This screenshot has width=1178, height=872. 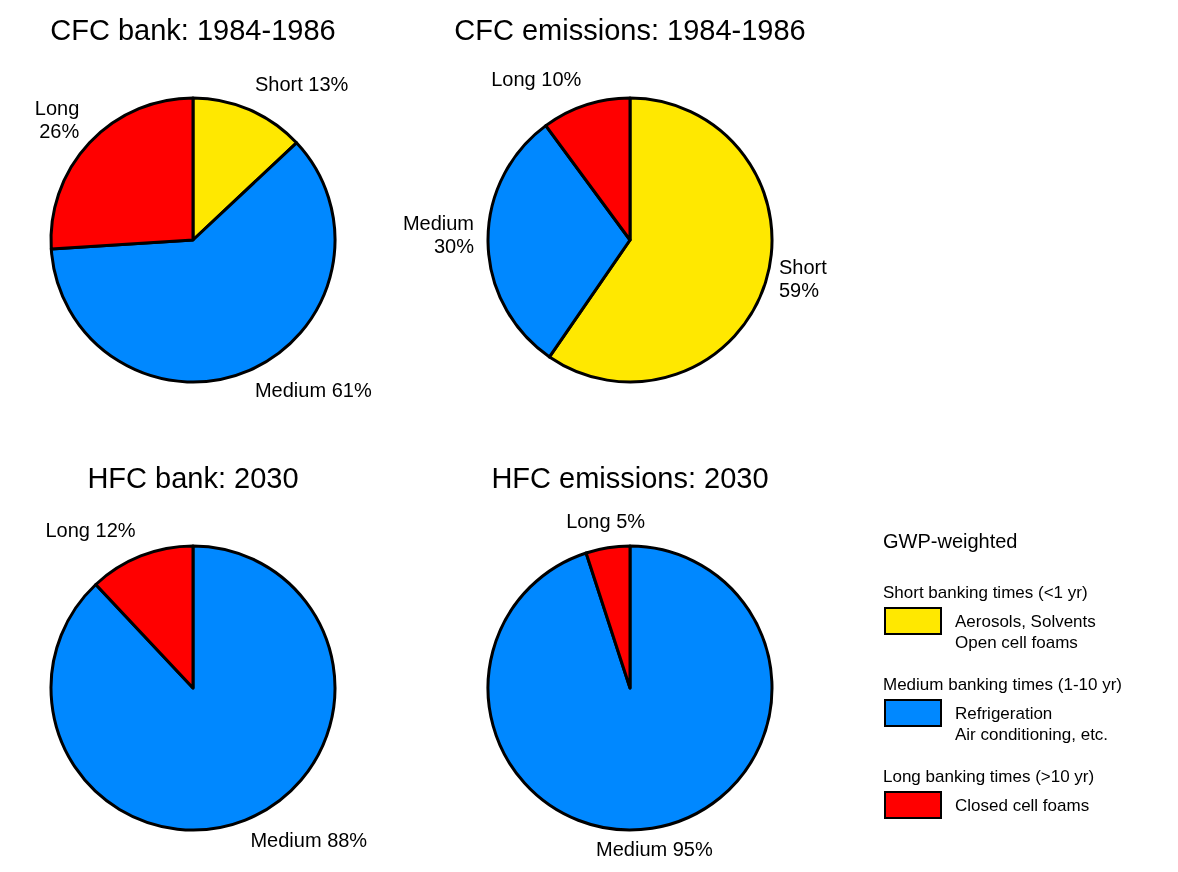 What do you see at coordinates (351, 390) in the screenshot?
I see `data-label: 61%` at bounding box center [351, 390].